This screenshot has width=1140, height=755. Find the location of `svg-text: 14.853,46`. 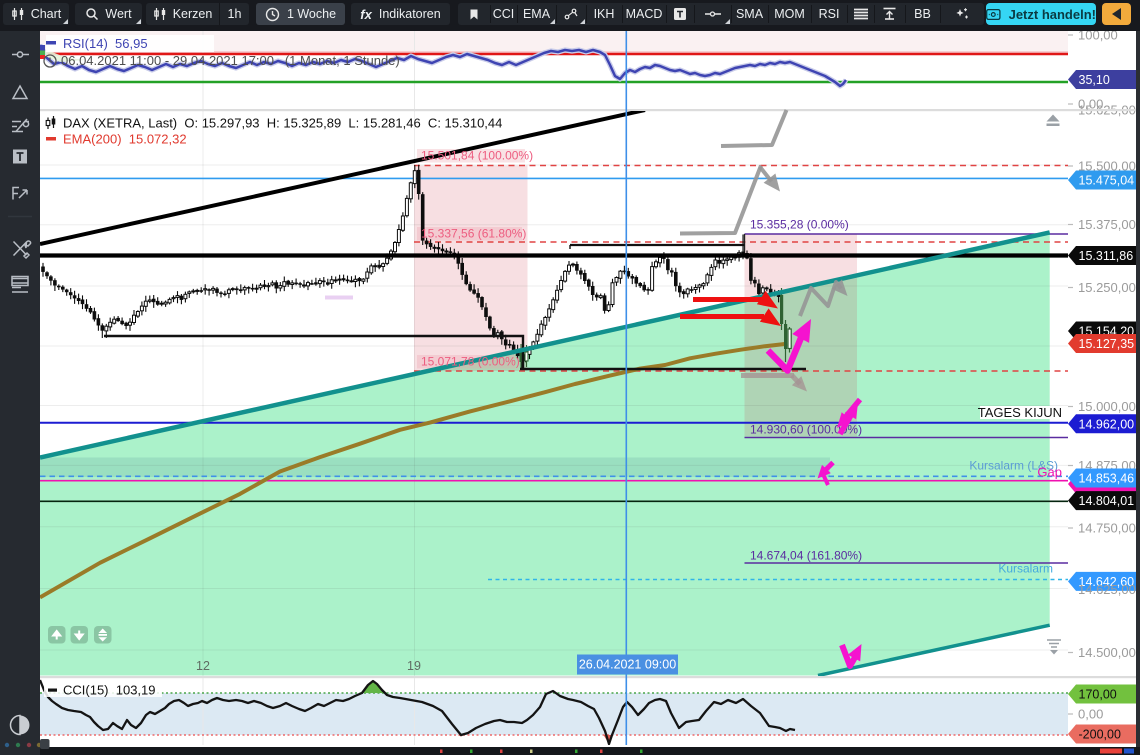

svg-text: 14.853,46 is located at coordinates (1107, 479).